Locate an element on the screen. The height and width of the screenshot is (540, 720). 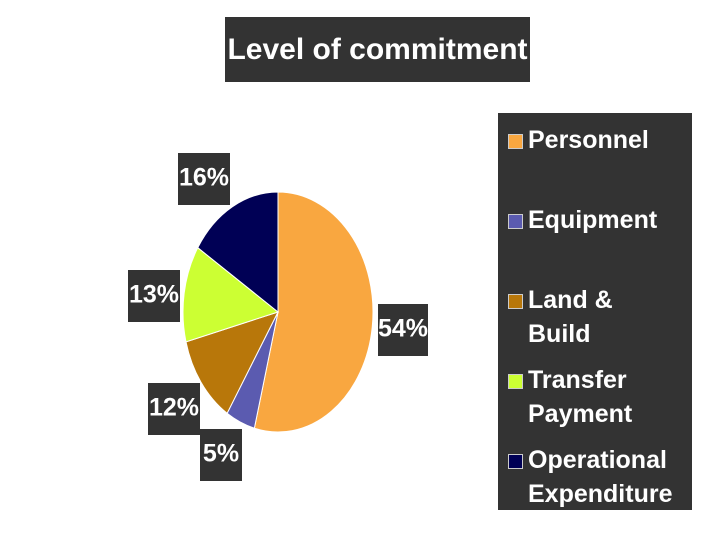
legend-label: Transfer Payment is located at coordinates (581, 397).